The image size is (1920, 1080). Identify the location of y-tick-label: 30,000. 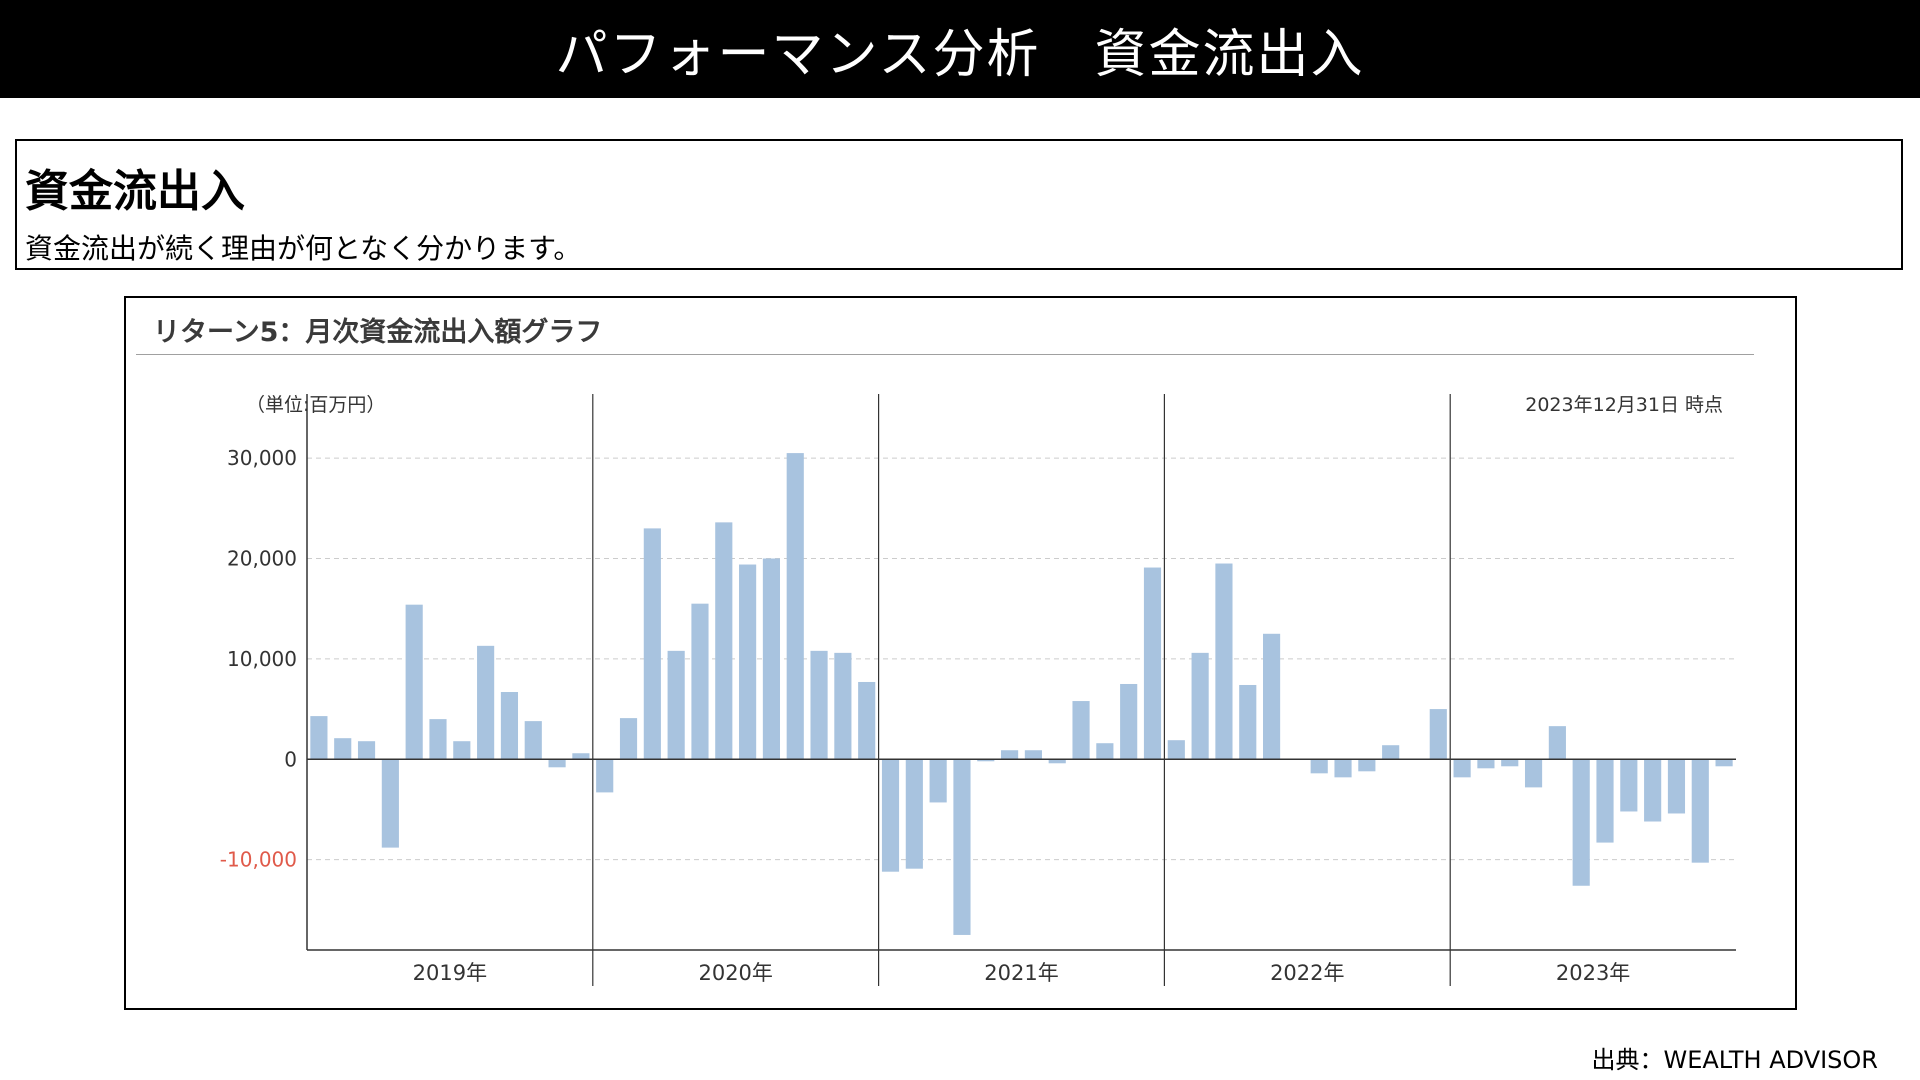
(262, 458).